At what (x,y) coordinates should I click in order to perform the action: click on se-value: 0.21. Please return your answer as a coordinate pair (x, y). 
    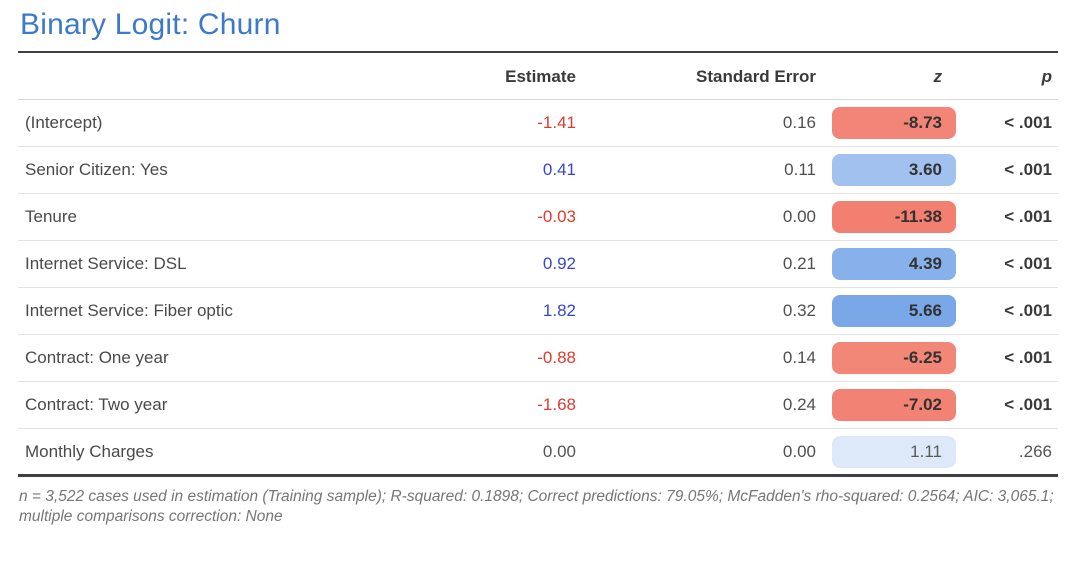
    Looking at the image, I should click on (698, 264).